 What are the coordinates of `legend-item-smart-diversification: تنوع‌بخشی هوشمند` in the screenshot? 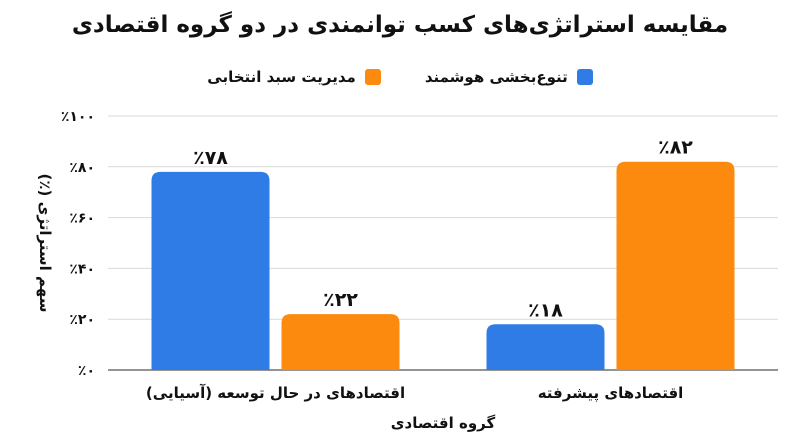 It's located at (509, 77).